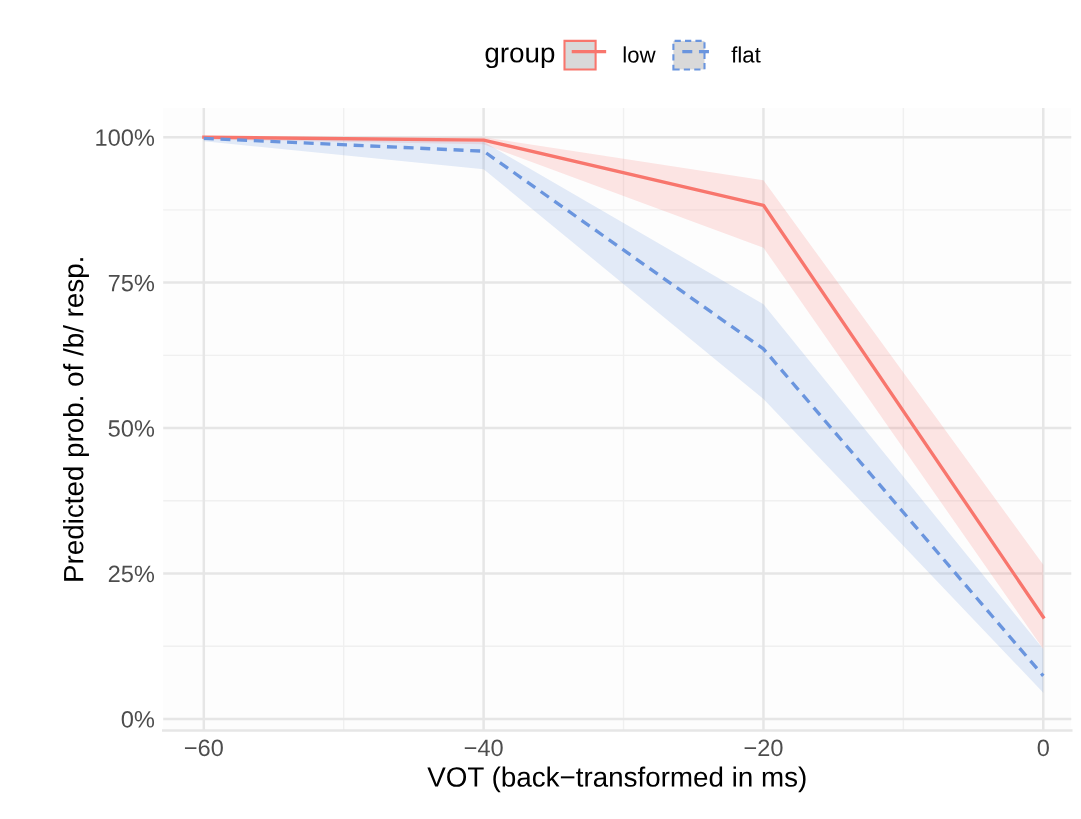 The width and height of the screenshot is (1081, 819). What do you see at coordinates (1043, 748) in the screenshot?
I see `x-tick-label: 0` at bounding box center [1043, 748].